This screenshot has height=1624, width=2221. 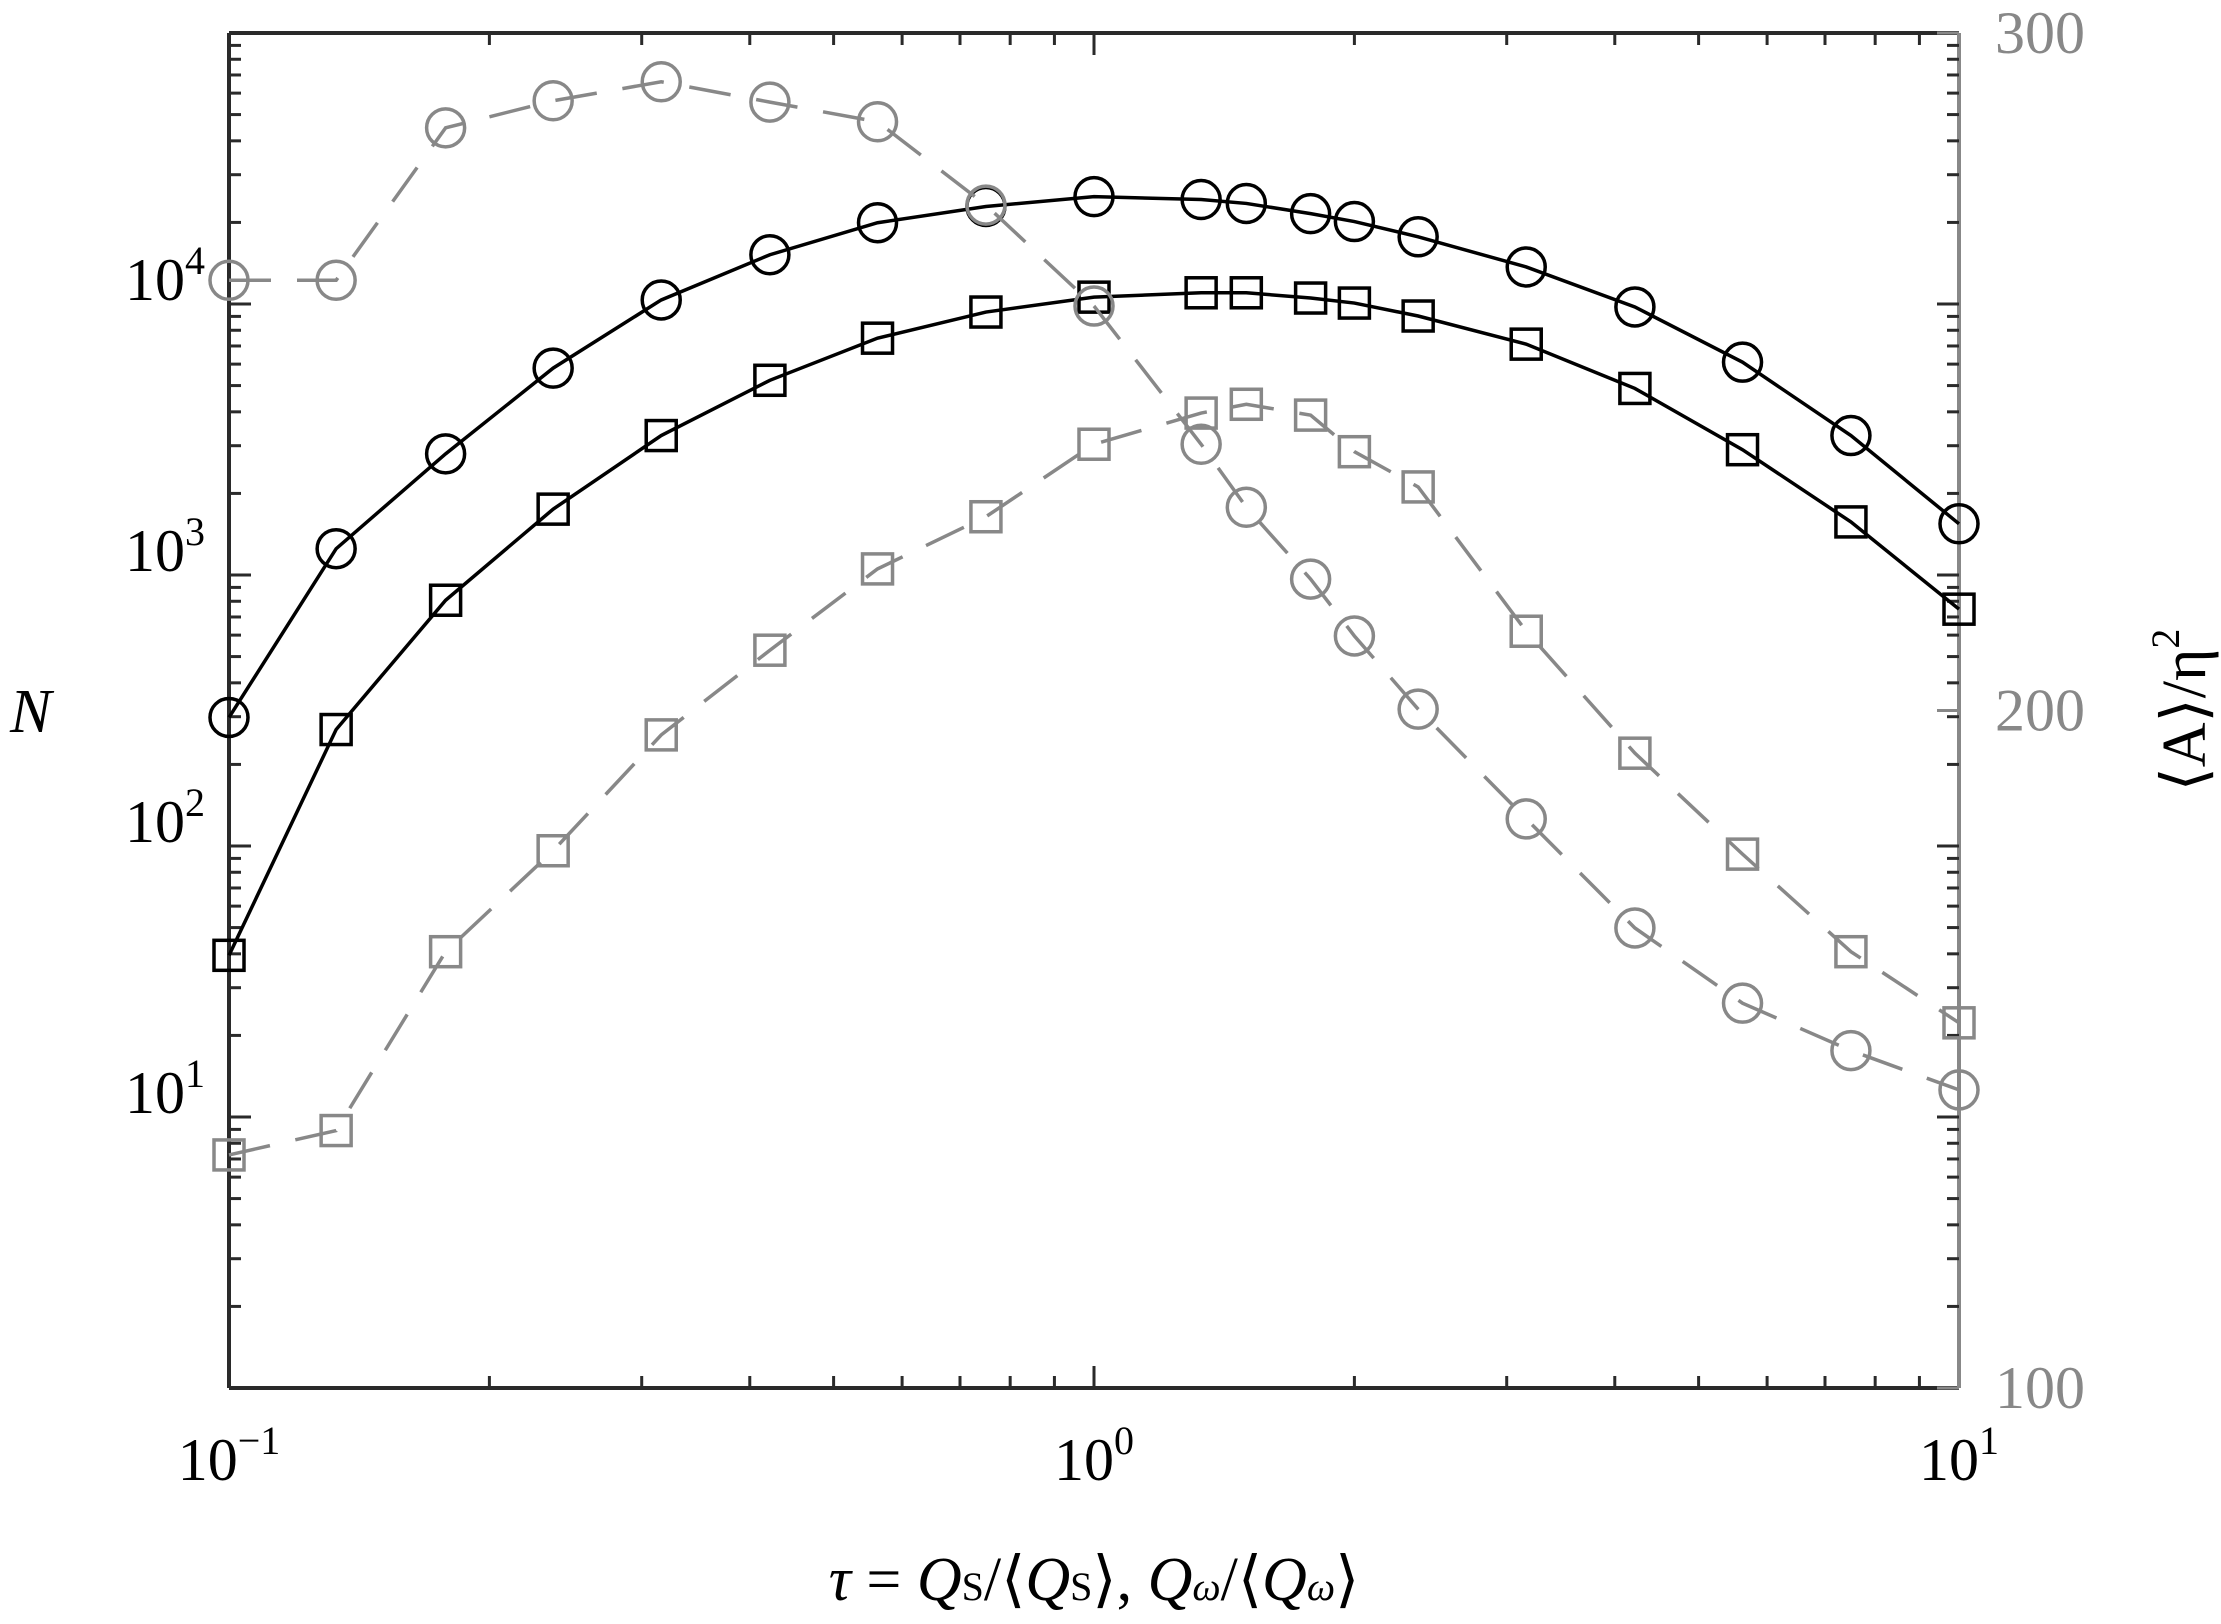 What do you see at coordinates (841, 1580) in the screenshot?
I see `x-title-tau: τ` at bounding box center [841, 1580].